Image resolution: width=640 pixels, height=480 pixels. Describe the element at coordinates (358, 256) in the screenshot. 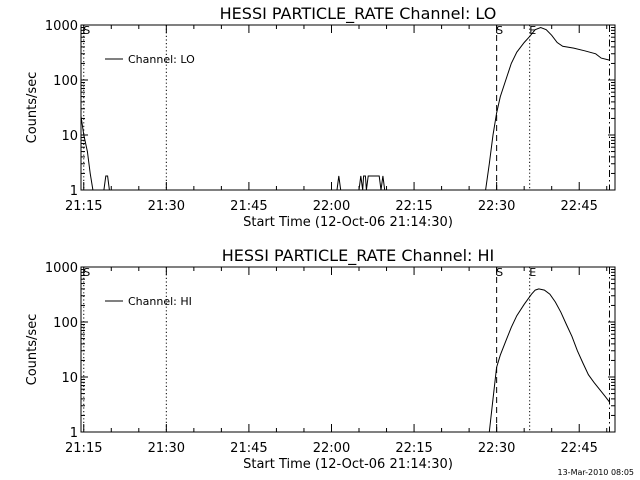

I see `chart-title: HESSI PARTICLE_RATE Channel: HI` at that location.